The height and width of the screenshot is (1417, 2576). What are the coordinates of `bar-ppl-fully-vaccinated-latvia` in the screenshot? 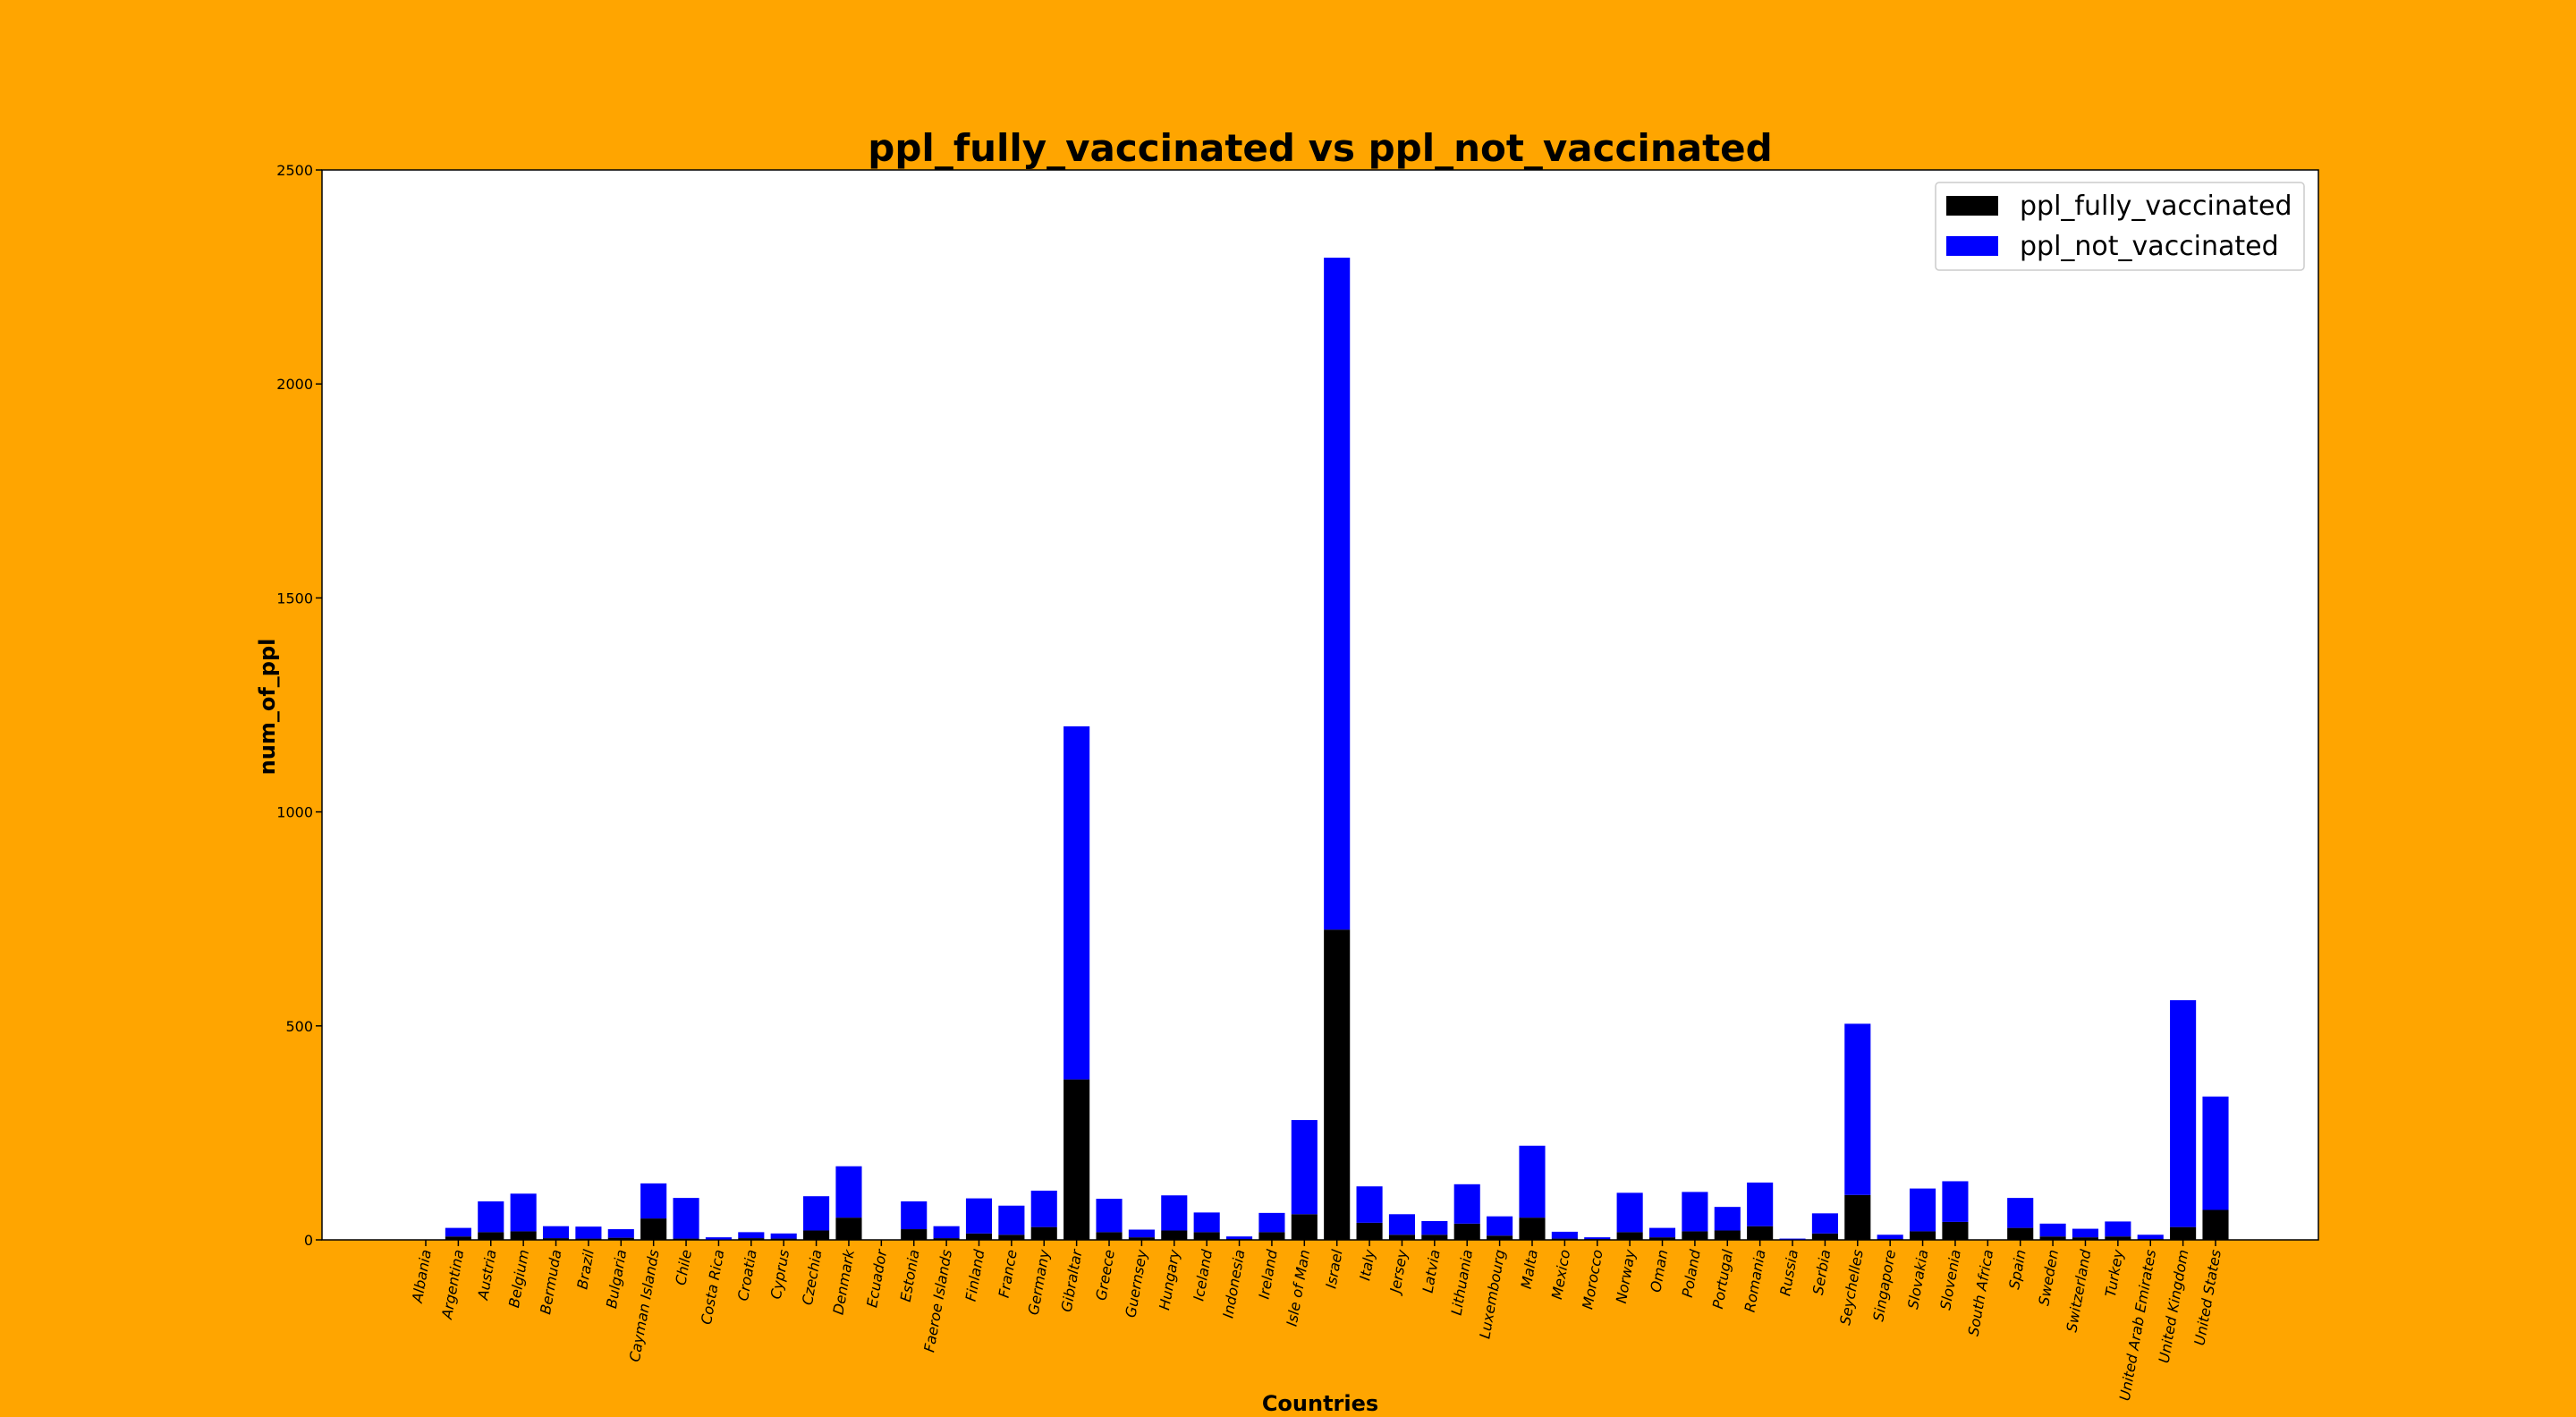 It's located at (1434, 1237).